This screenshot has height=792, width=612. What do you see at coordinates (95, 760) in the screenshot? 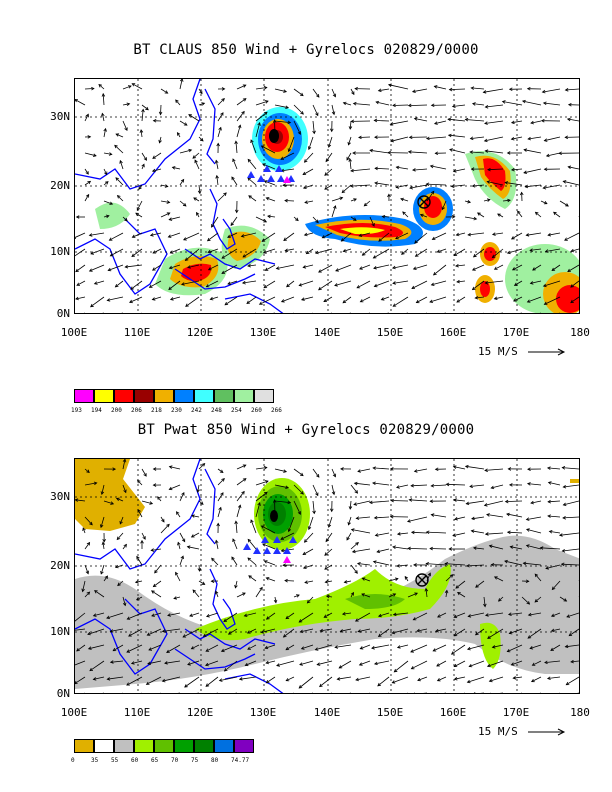
I see `colorbar-label: 35` at bounding box center [95, 760].